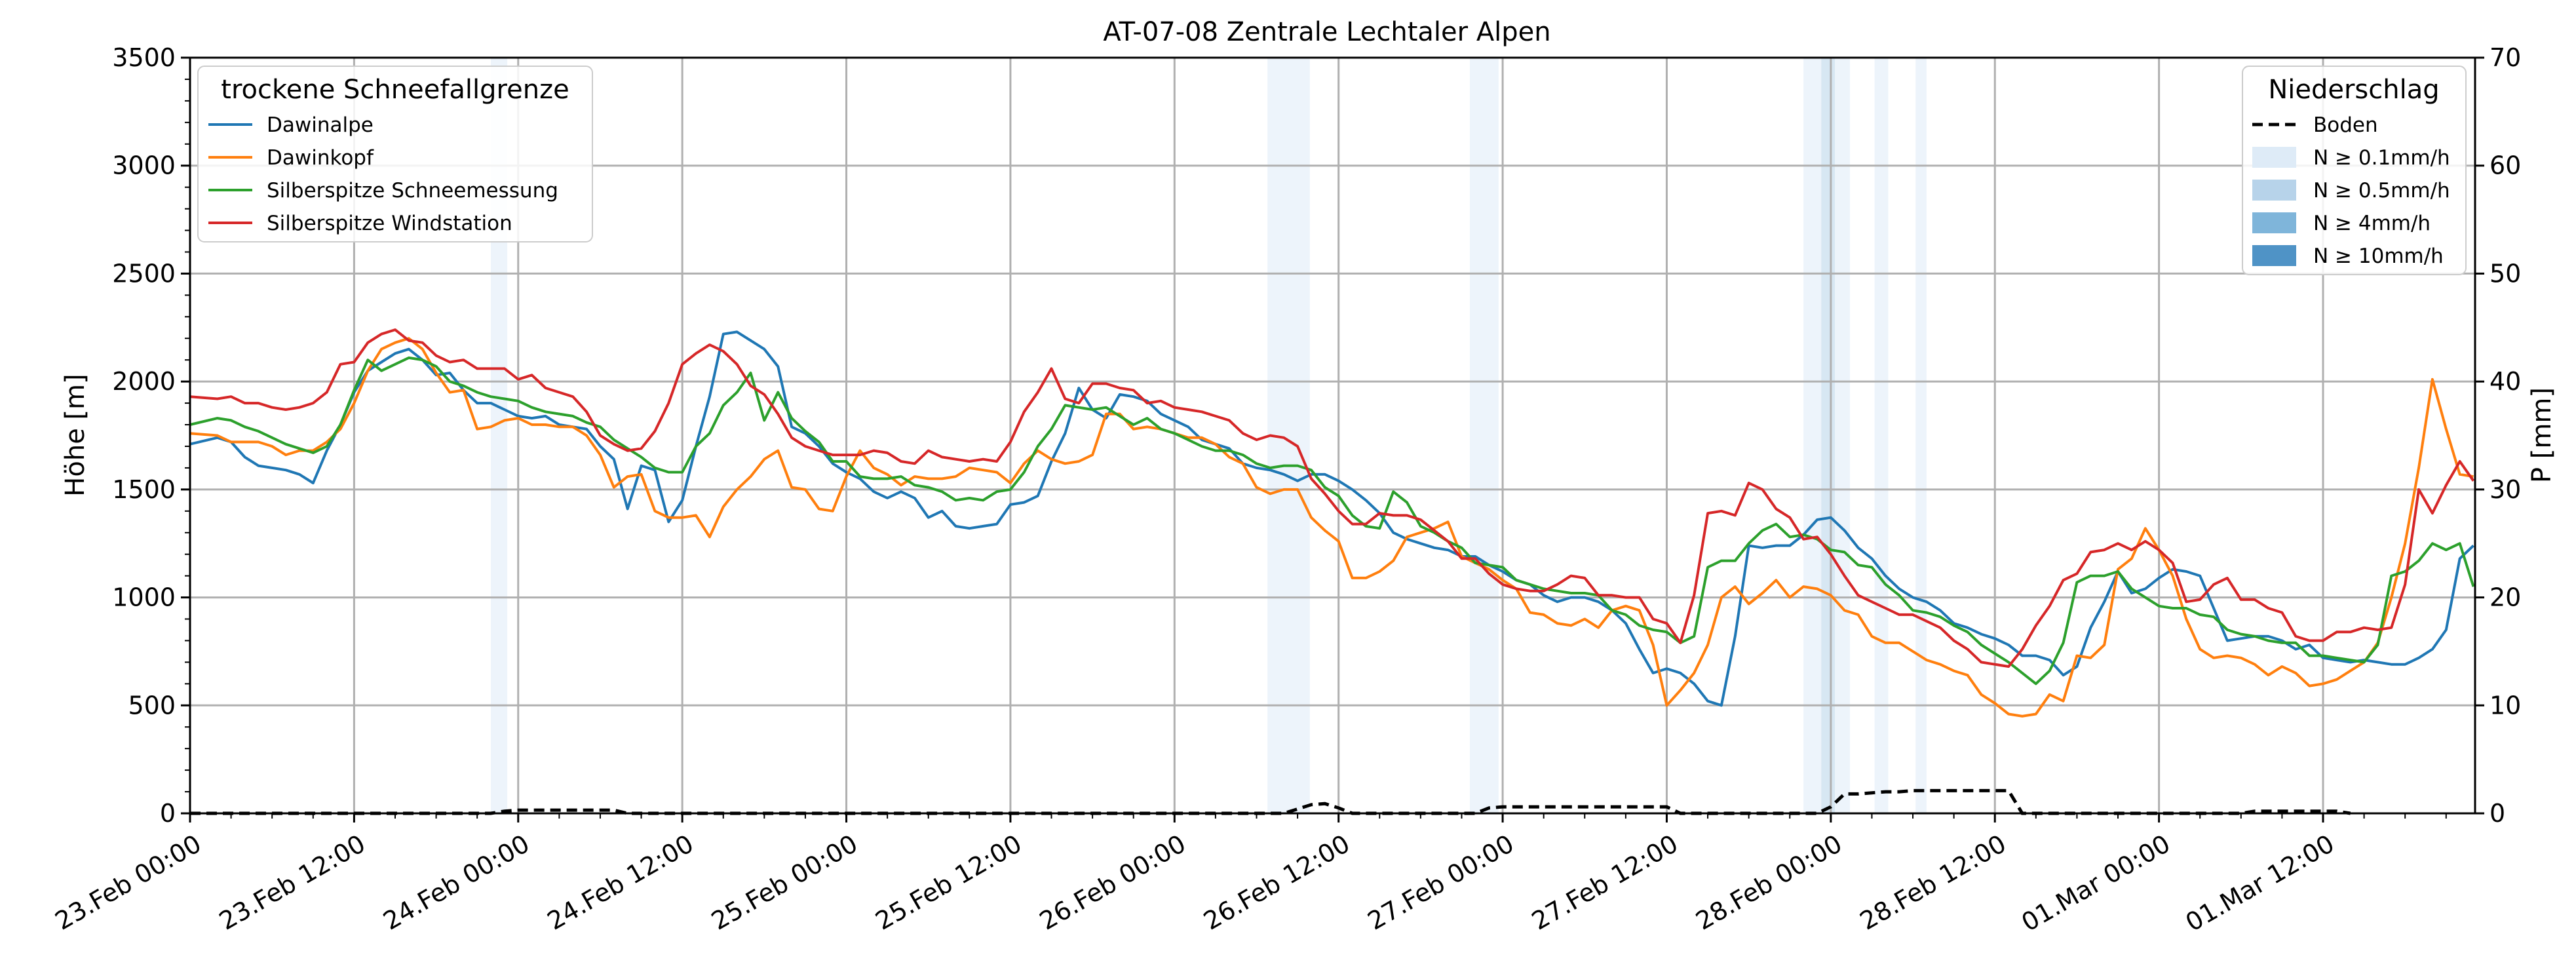 This screenshot has height=968, width=2576. I want to click on legend-left-label-1: Dawinkopf, so click(320, 158).